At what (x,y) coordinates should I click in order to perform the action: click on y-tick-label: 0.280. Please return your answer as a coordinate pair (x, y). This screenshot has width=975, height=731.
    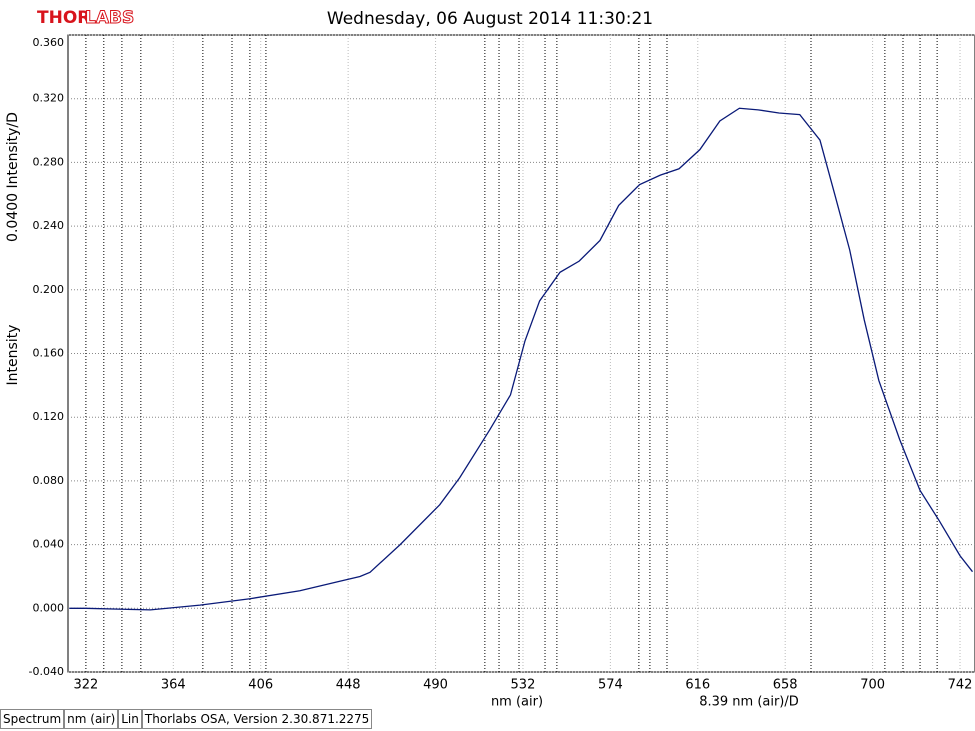
    Looking at the image, I should click on (49, 161).